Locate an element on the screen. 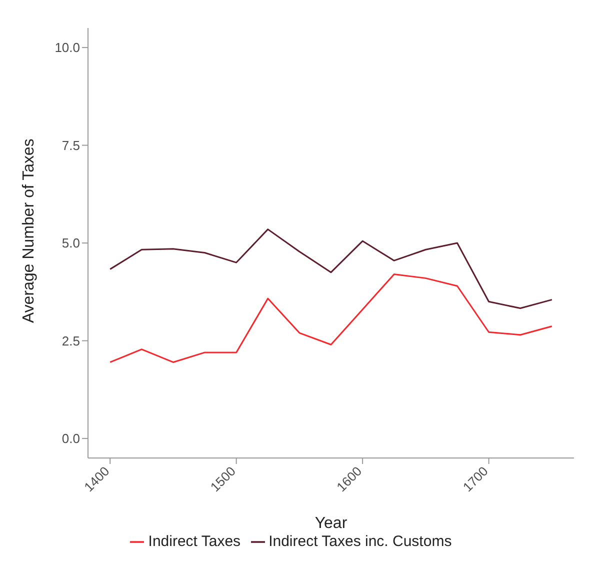 The width and height of the screenshot is (592, 568). y-axis-title: Average Number of Taxes is located at coordinates (29, 230).